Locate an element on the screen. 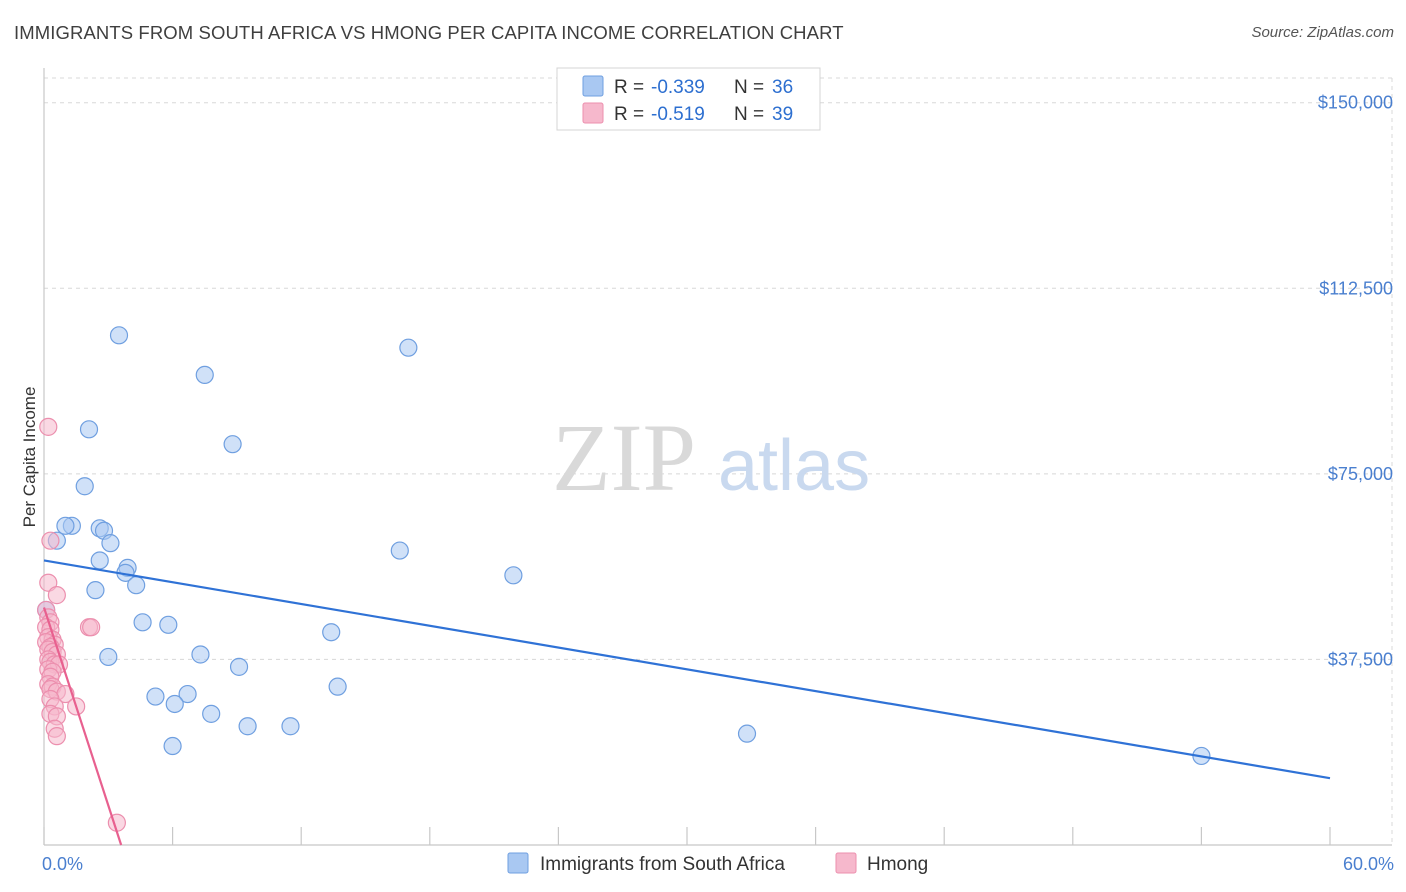 This screenshot has width=1406, height=892. legend-r-label-1: R = is located at coordinates (629, 87).